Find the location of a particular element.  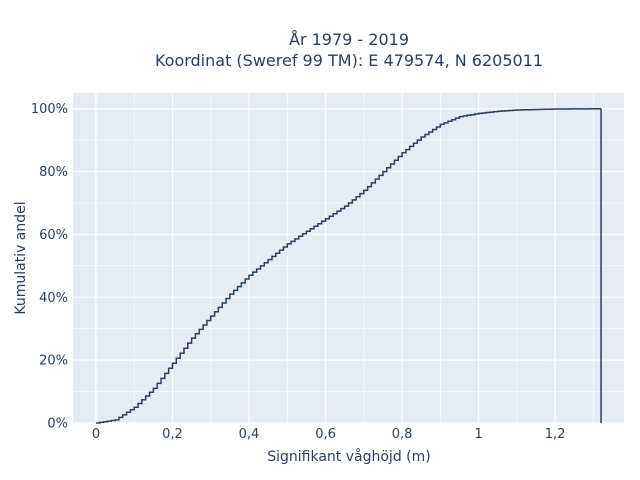

x-tick-label: 0,8 is located at coordinates (402, 434).